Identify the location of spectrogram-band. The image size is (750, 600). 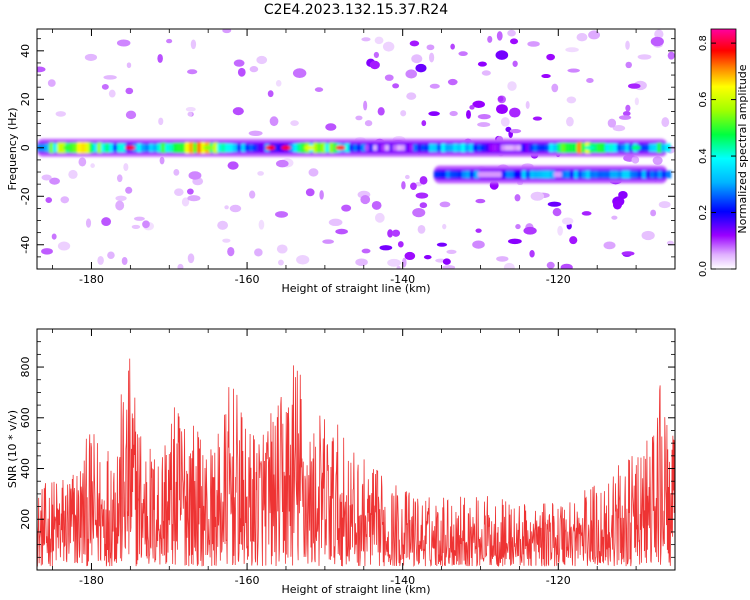
(552, 174).